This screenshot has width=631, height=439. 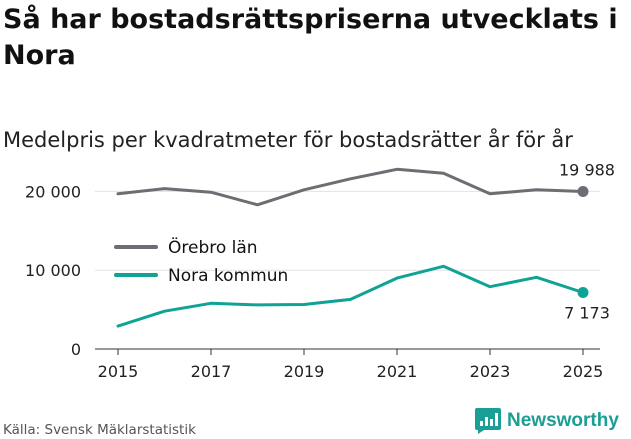 What do you see at coordinates (587, 241) in the screenshot?
I see `label-layer: 19 988 7 173` at bounding box center [587, 241].